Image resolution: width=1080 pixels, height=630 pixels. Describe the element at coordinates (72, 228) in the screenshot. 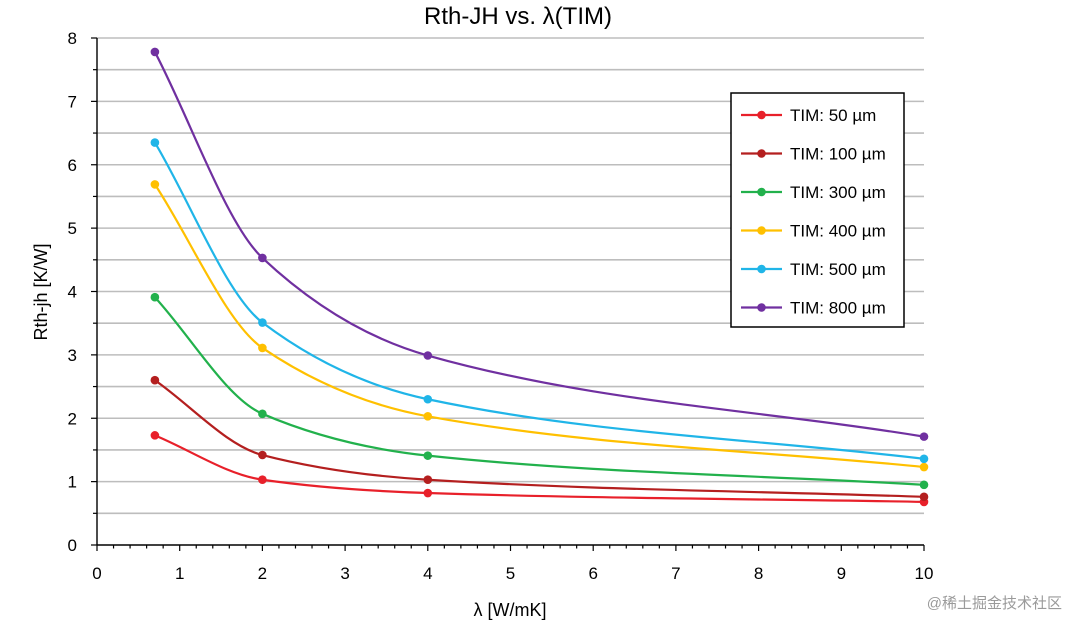

I see `y-tick-label: 5` at that location.